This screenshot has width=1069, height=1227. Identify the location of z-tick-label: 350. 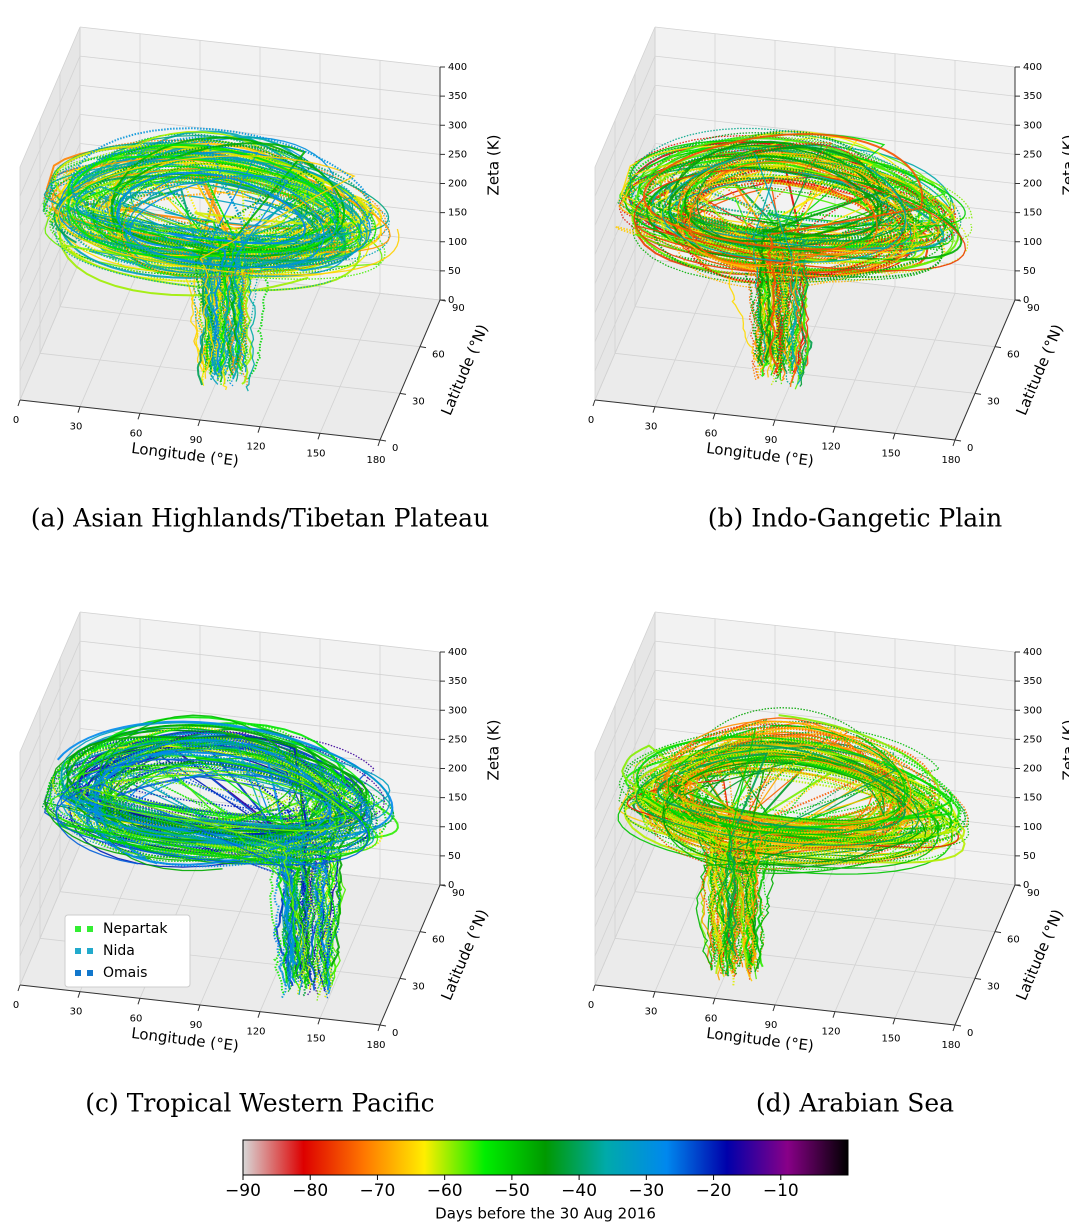
(457, 681).